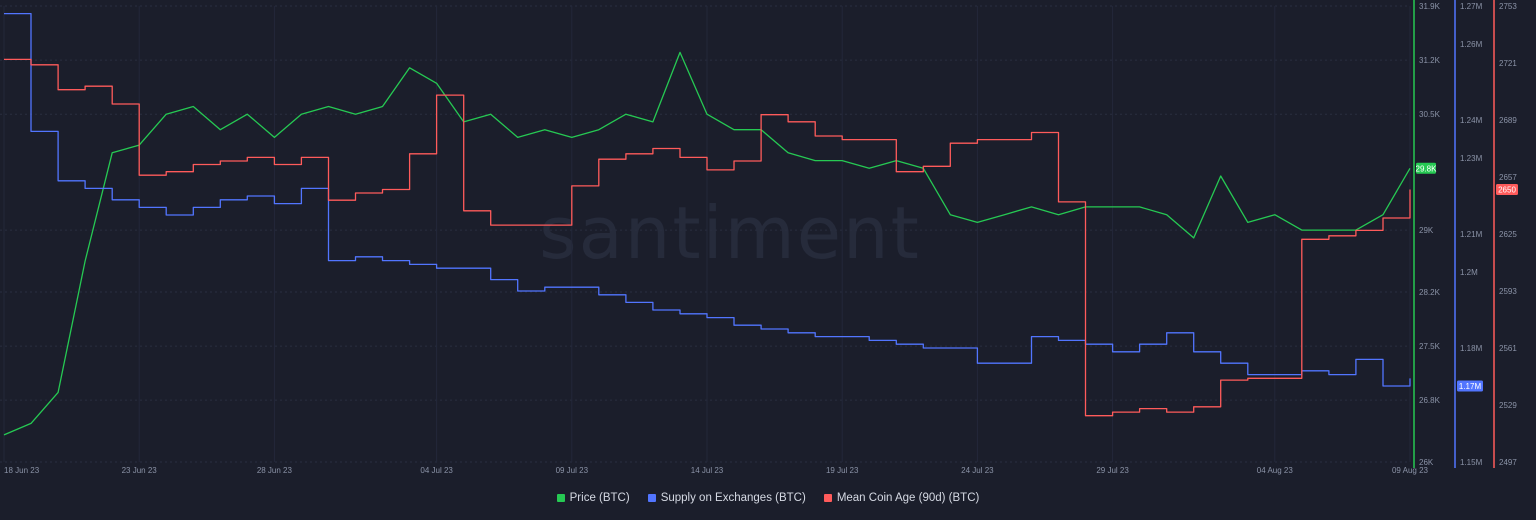 The width and height of the screenshot is (1536, 520). Describe the element at coordinates (1275, 470) in the screenshot. I see `x-tick-label: 04 Aug 23` at that location.